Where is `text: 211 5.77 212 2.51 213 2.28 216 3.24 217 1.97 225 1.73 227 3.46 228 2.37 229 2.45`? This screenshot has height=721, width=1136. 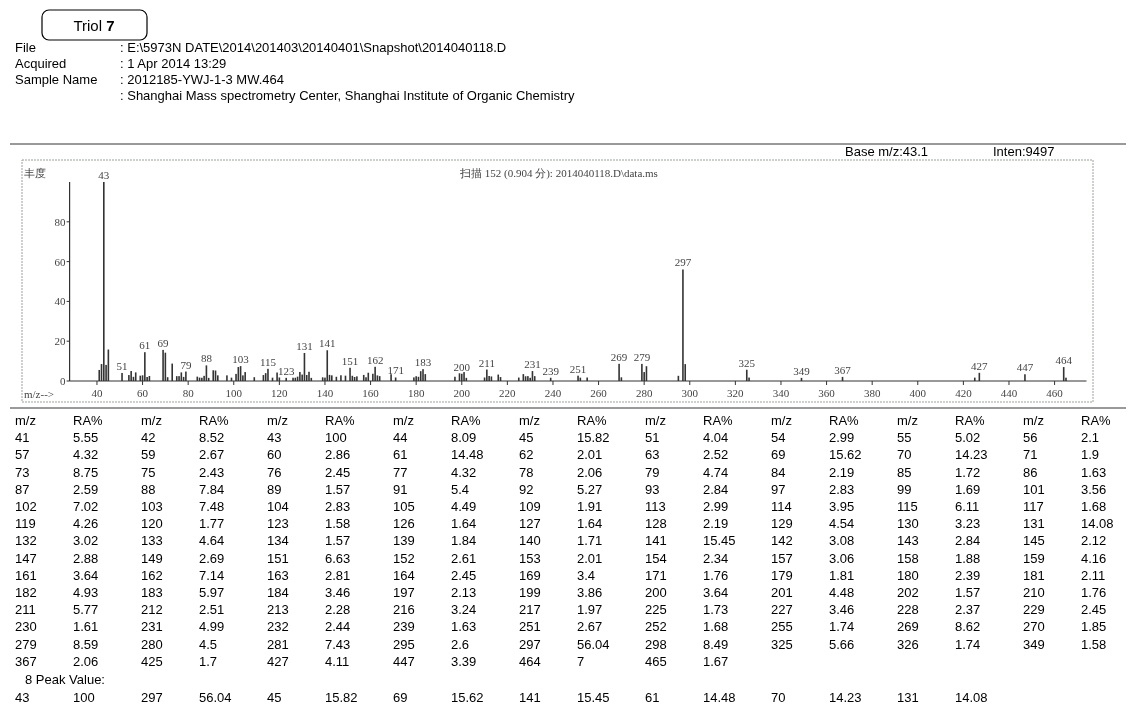 text: 211 5.77 212 2.51 213 2.28 216 3.24 217 1.97 225 1.73 227 3.46 228 2.37 229 2.45 is located at coordinates (561, 610).